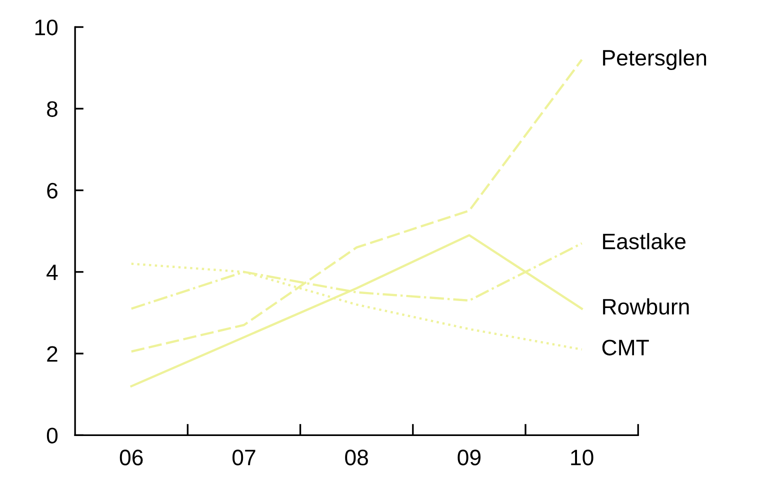 The image size is (782, 483). What do you see at coordinates (244, 458) in the screenshot?
I see `x-tick-label: 07` at bounding box center [244, 458].